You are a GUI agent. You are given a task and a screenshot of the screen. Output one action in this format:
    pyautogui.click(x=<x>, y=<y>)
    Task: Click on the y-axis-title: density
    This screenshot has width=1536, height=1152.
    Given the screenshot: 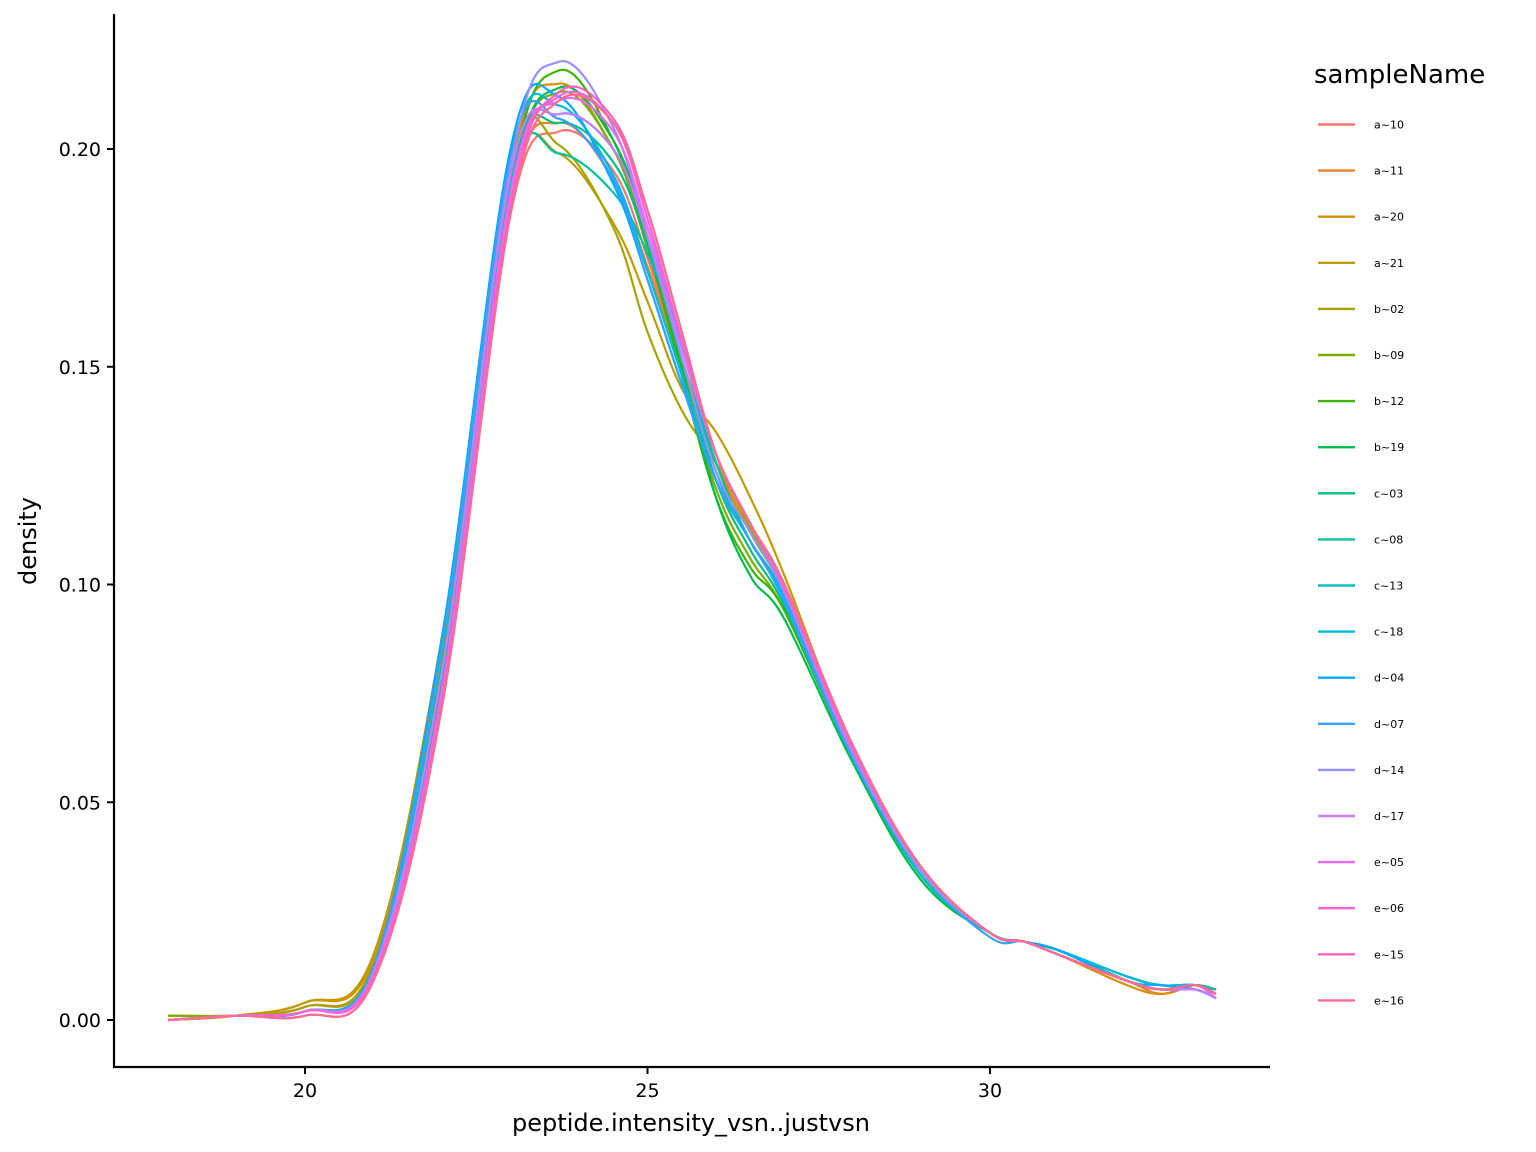 What is the action you would take?
    pyautogui.click(x=28, y=541)
    